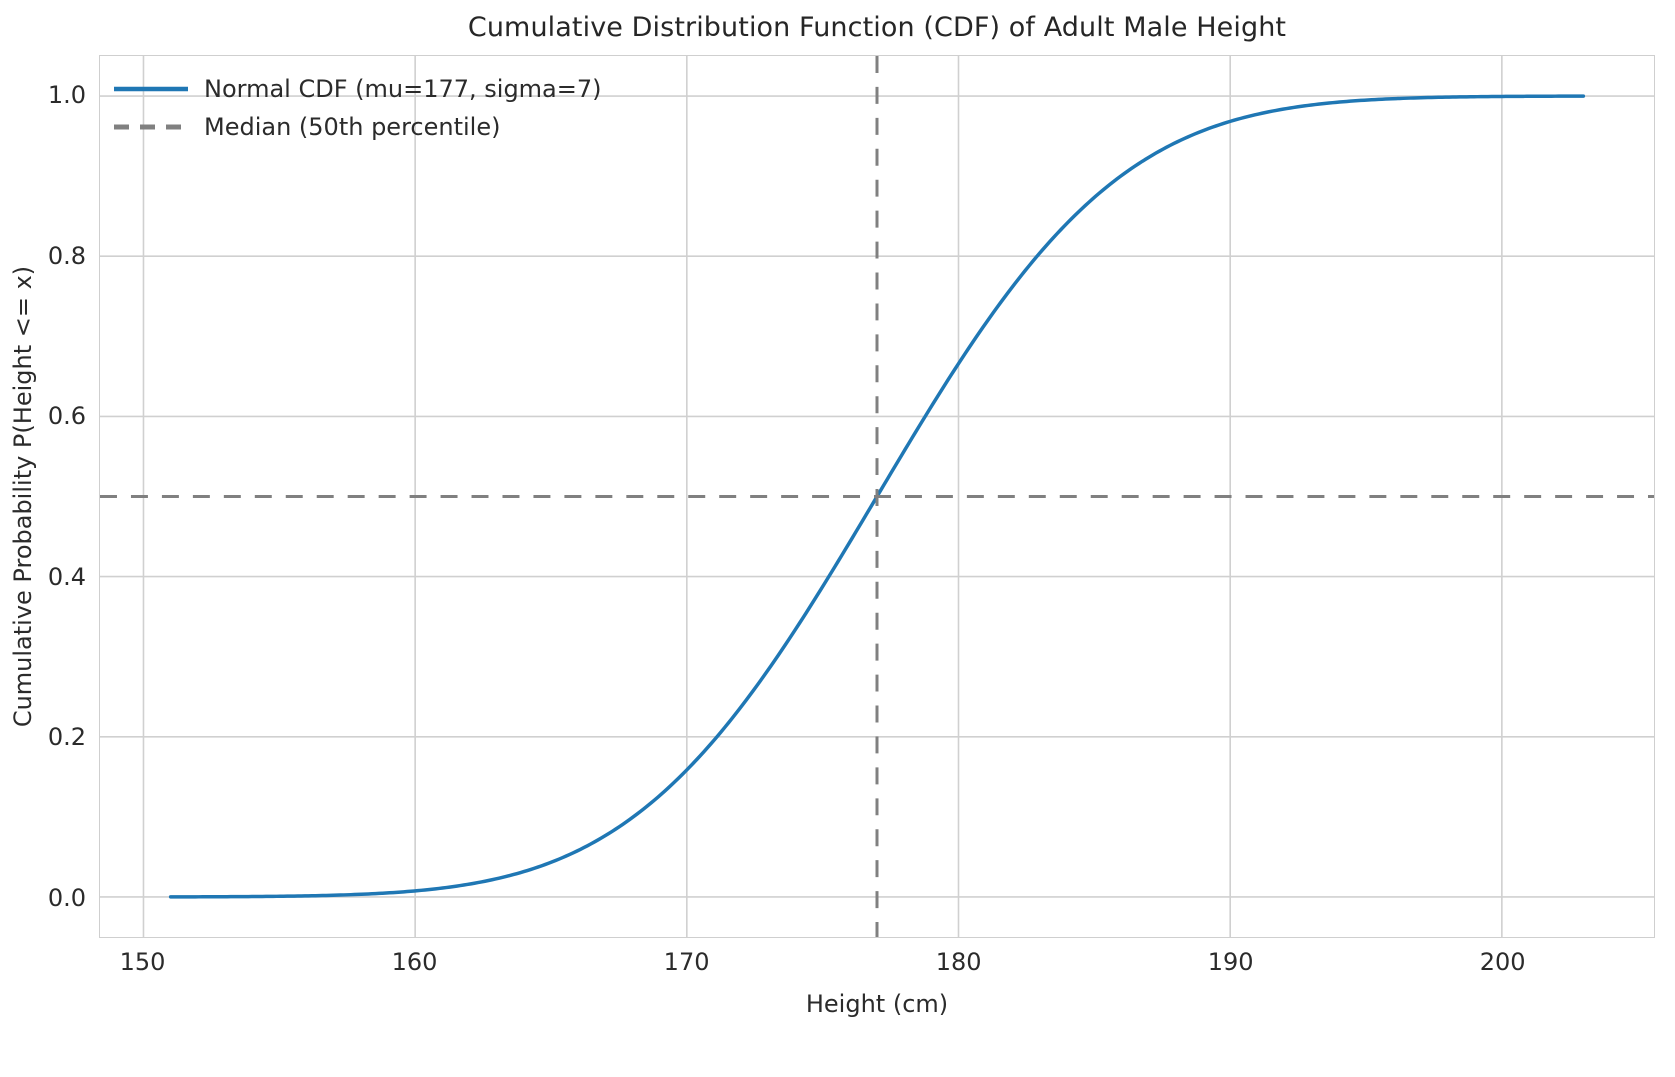 Image resolution: width=1675 pixels, height=1077 pixels. Describe the element at coordinates (66, 897) in the screenshot. I see `y-tick-label: 0.0` at that location.